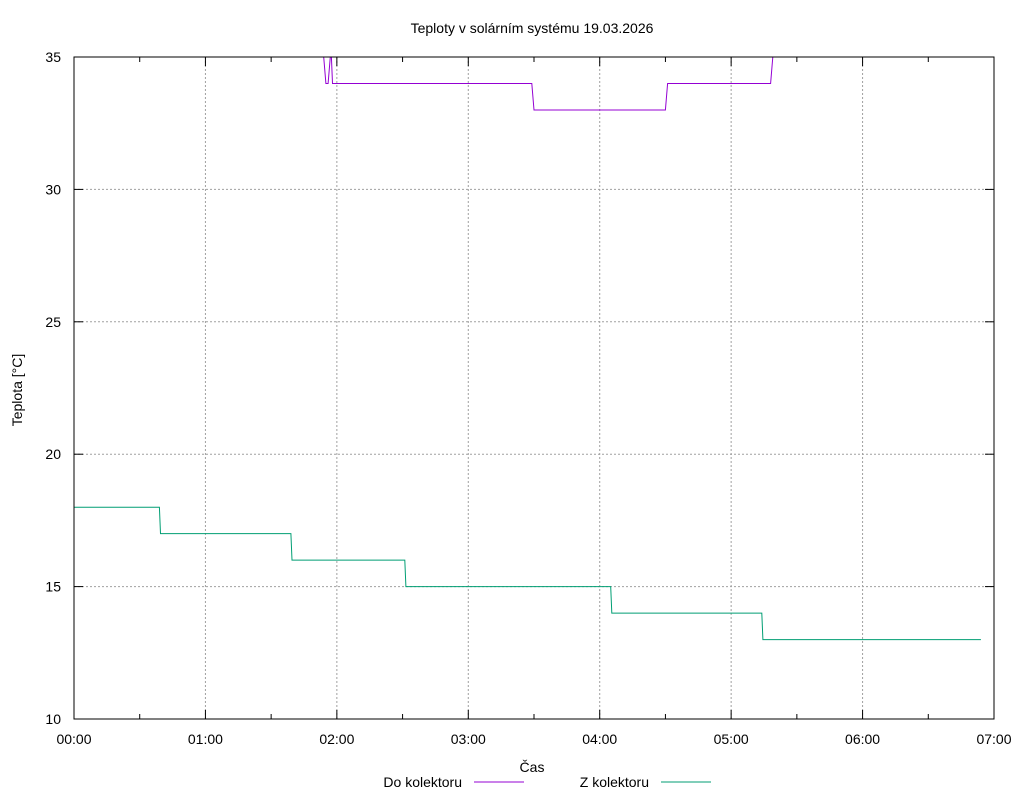 The image size is (1024, 800). I want to click on y-tick-label: 15, so click(53, 587).